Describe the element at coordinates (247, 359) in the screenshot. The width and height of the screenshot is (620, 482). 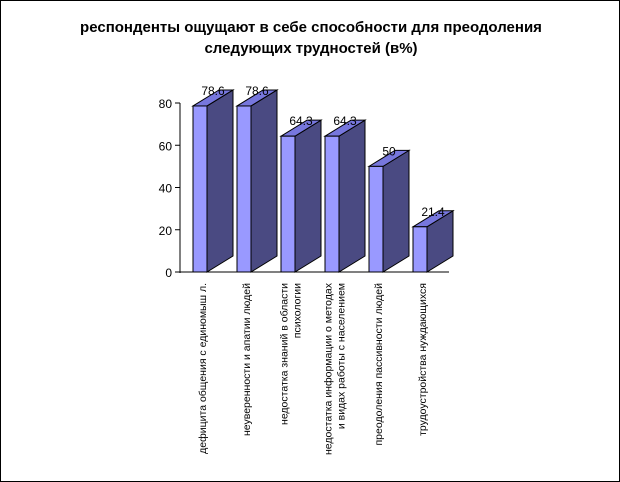
I see `x-tick-label: неуверенности и апатии людей` at that location.